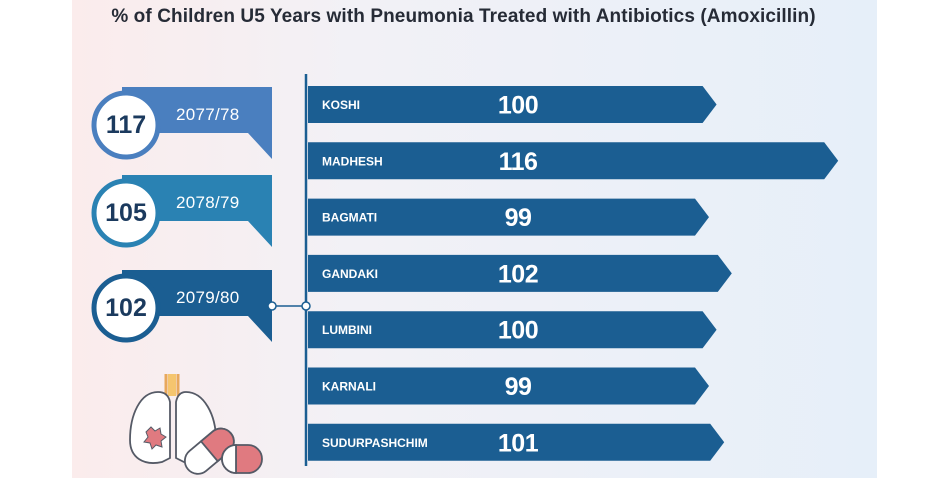  I want to click on connector-dot-right, so click(306, 306).